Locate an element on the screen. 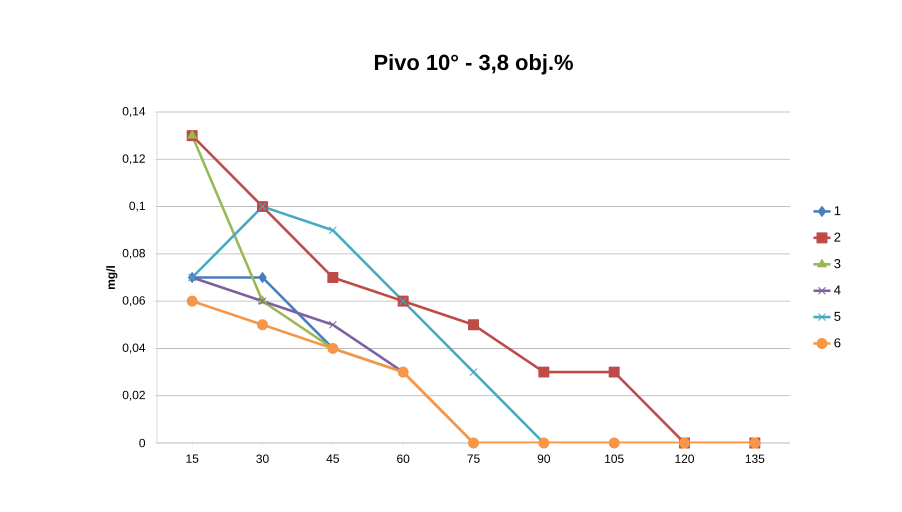 This screenshot has width=902, height=512. x-tick-label: 60 is located at coordinates (403, 458).